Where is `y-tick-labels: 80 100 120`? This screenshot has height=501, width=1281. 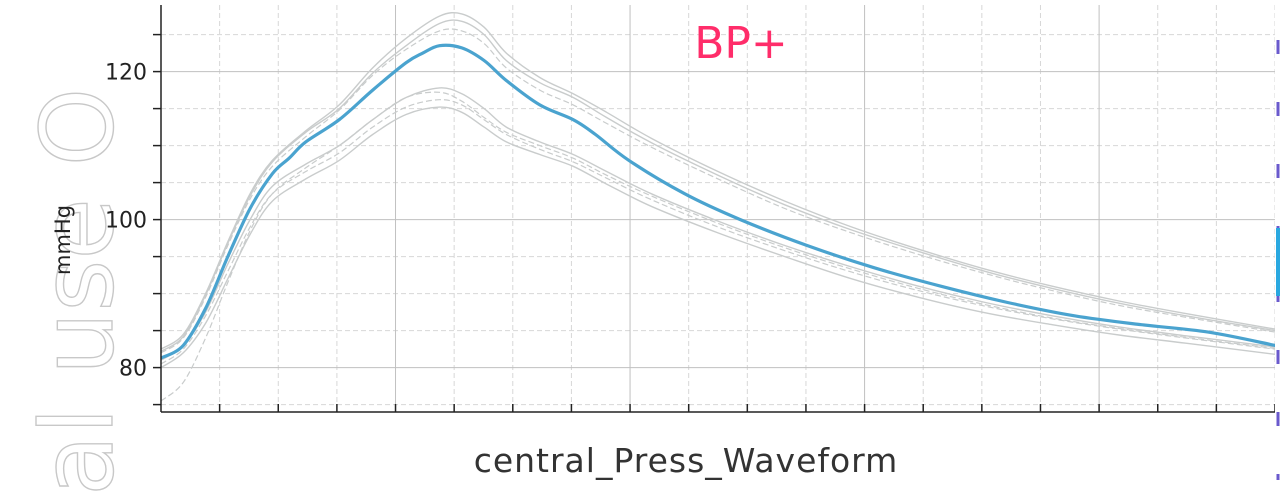
y-tick-labels: 80 100 120 is located at coordinates (126, 221).